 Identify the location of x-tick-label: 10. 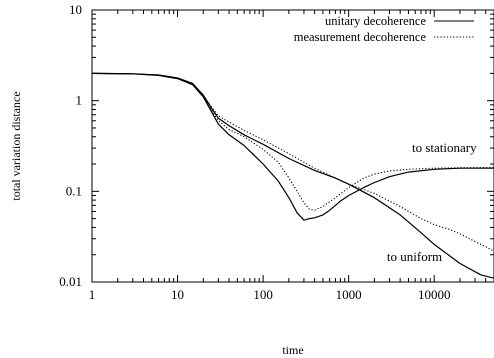
(177, 294).